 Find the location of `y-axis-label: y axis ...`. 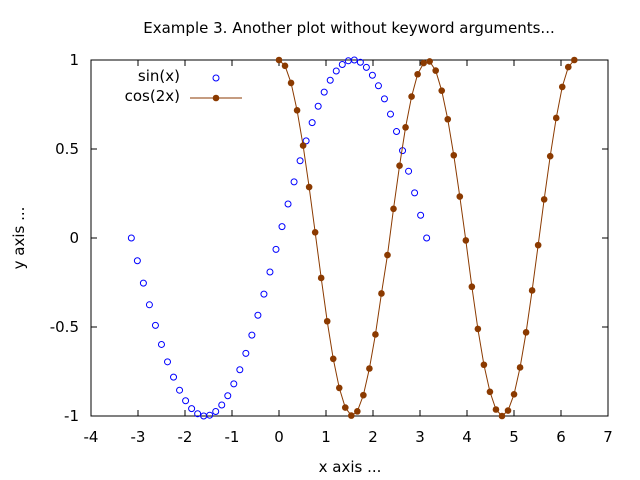

y-axis-label: y axis ... is located at coordinates (19, 238).